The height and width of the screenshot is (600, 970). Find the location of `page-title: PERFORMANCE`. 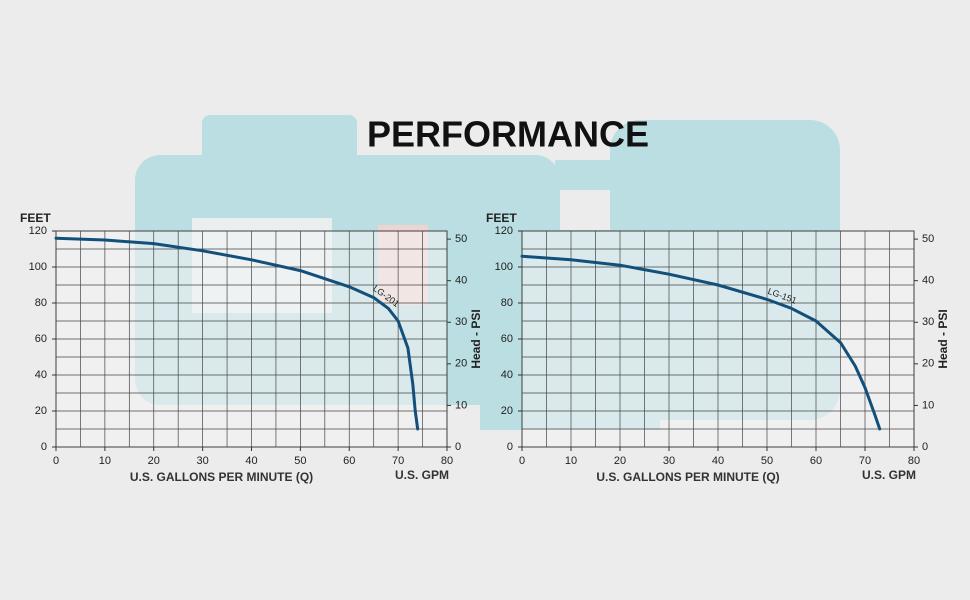

page-title: PERFORMANCE is located at coordinates (508, 134).